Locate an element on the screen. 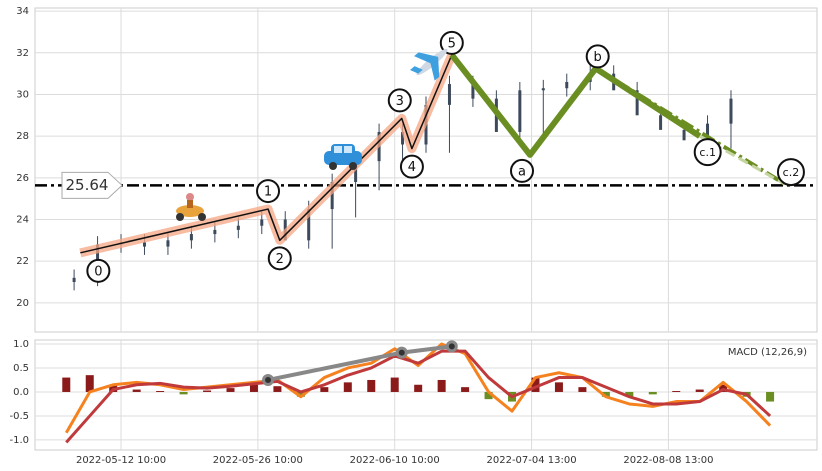  y-tick-label: -0.5 is located at coordinates (19, 416).